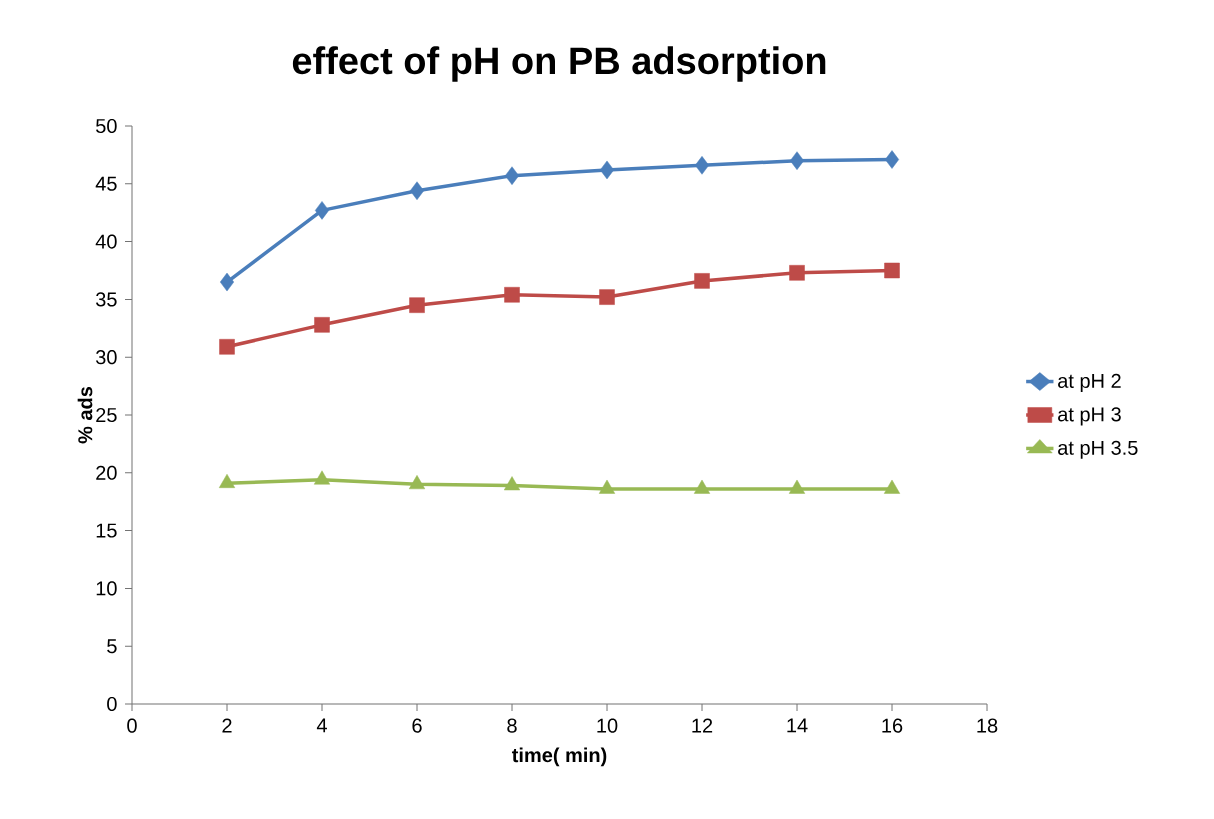 The width and height of the screenshot is (1214, 819). I want to click on legend-label: at pH 3.5, so click(1098, 449).